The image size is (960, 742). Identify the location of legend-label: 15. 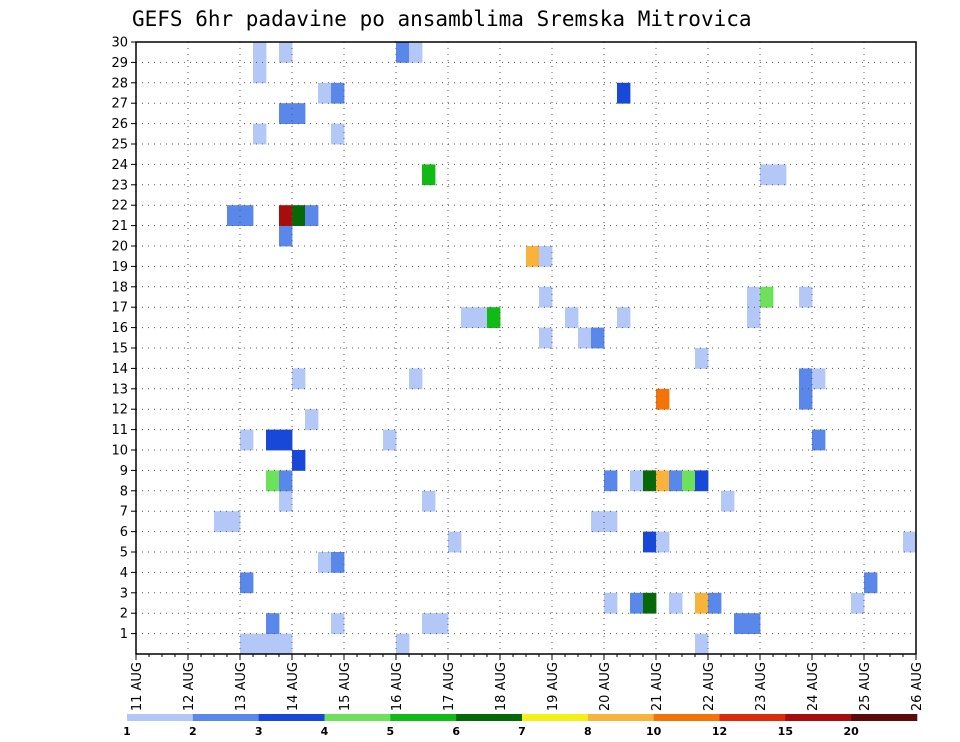
(785, 731).